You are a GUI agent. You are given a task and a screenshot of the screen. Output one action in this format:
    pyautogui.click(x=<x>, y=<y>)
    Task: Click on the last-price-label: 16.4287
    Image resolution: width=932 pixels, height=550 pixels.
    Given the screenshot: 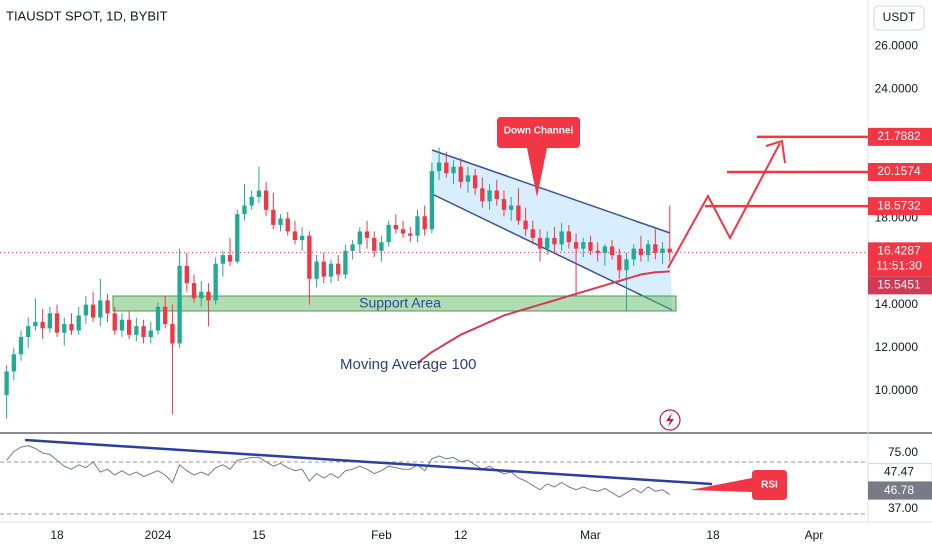 What is the action you would take?
    pyautogui.click(x=899, y=251)
    